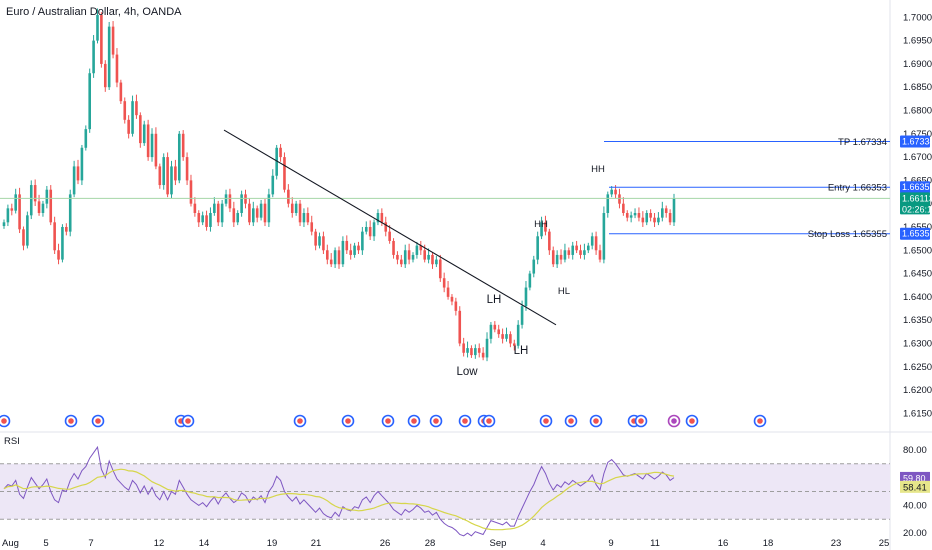  What do you see at coordinates (521, 351) in the screenshot?
I see `lh-label: LH` at bounding box center [521, 351].